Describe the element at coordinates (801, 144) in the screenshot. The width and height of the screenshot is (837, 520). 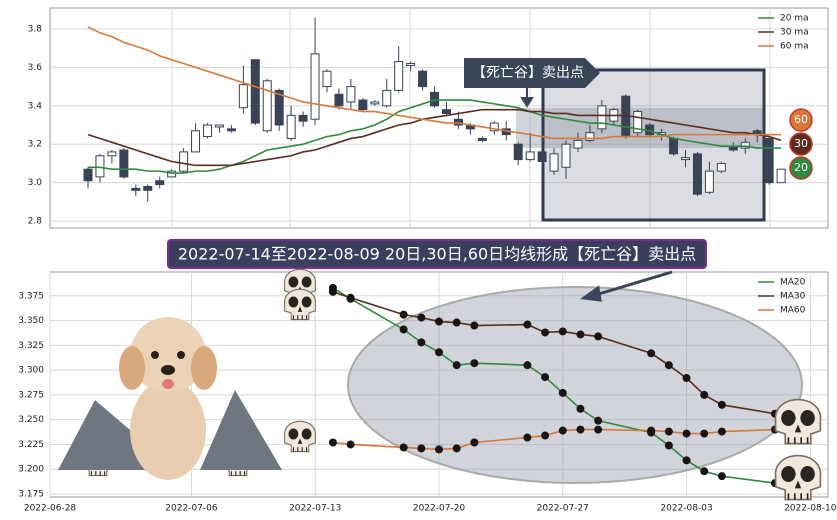
I see `end-marker` at that location.